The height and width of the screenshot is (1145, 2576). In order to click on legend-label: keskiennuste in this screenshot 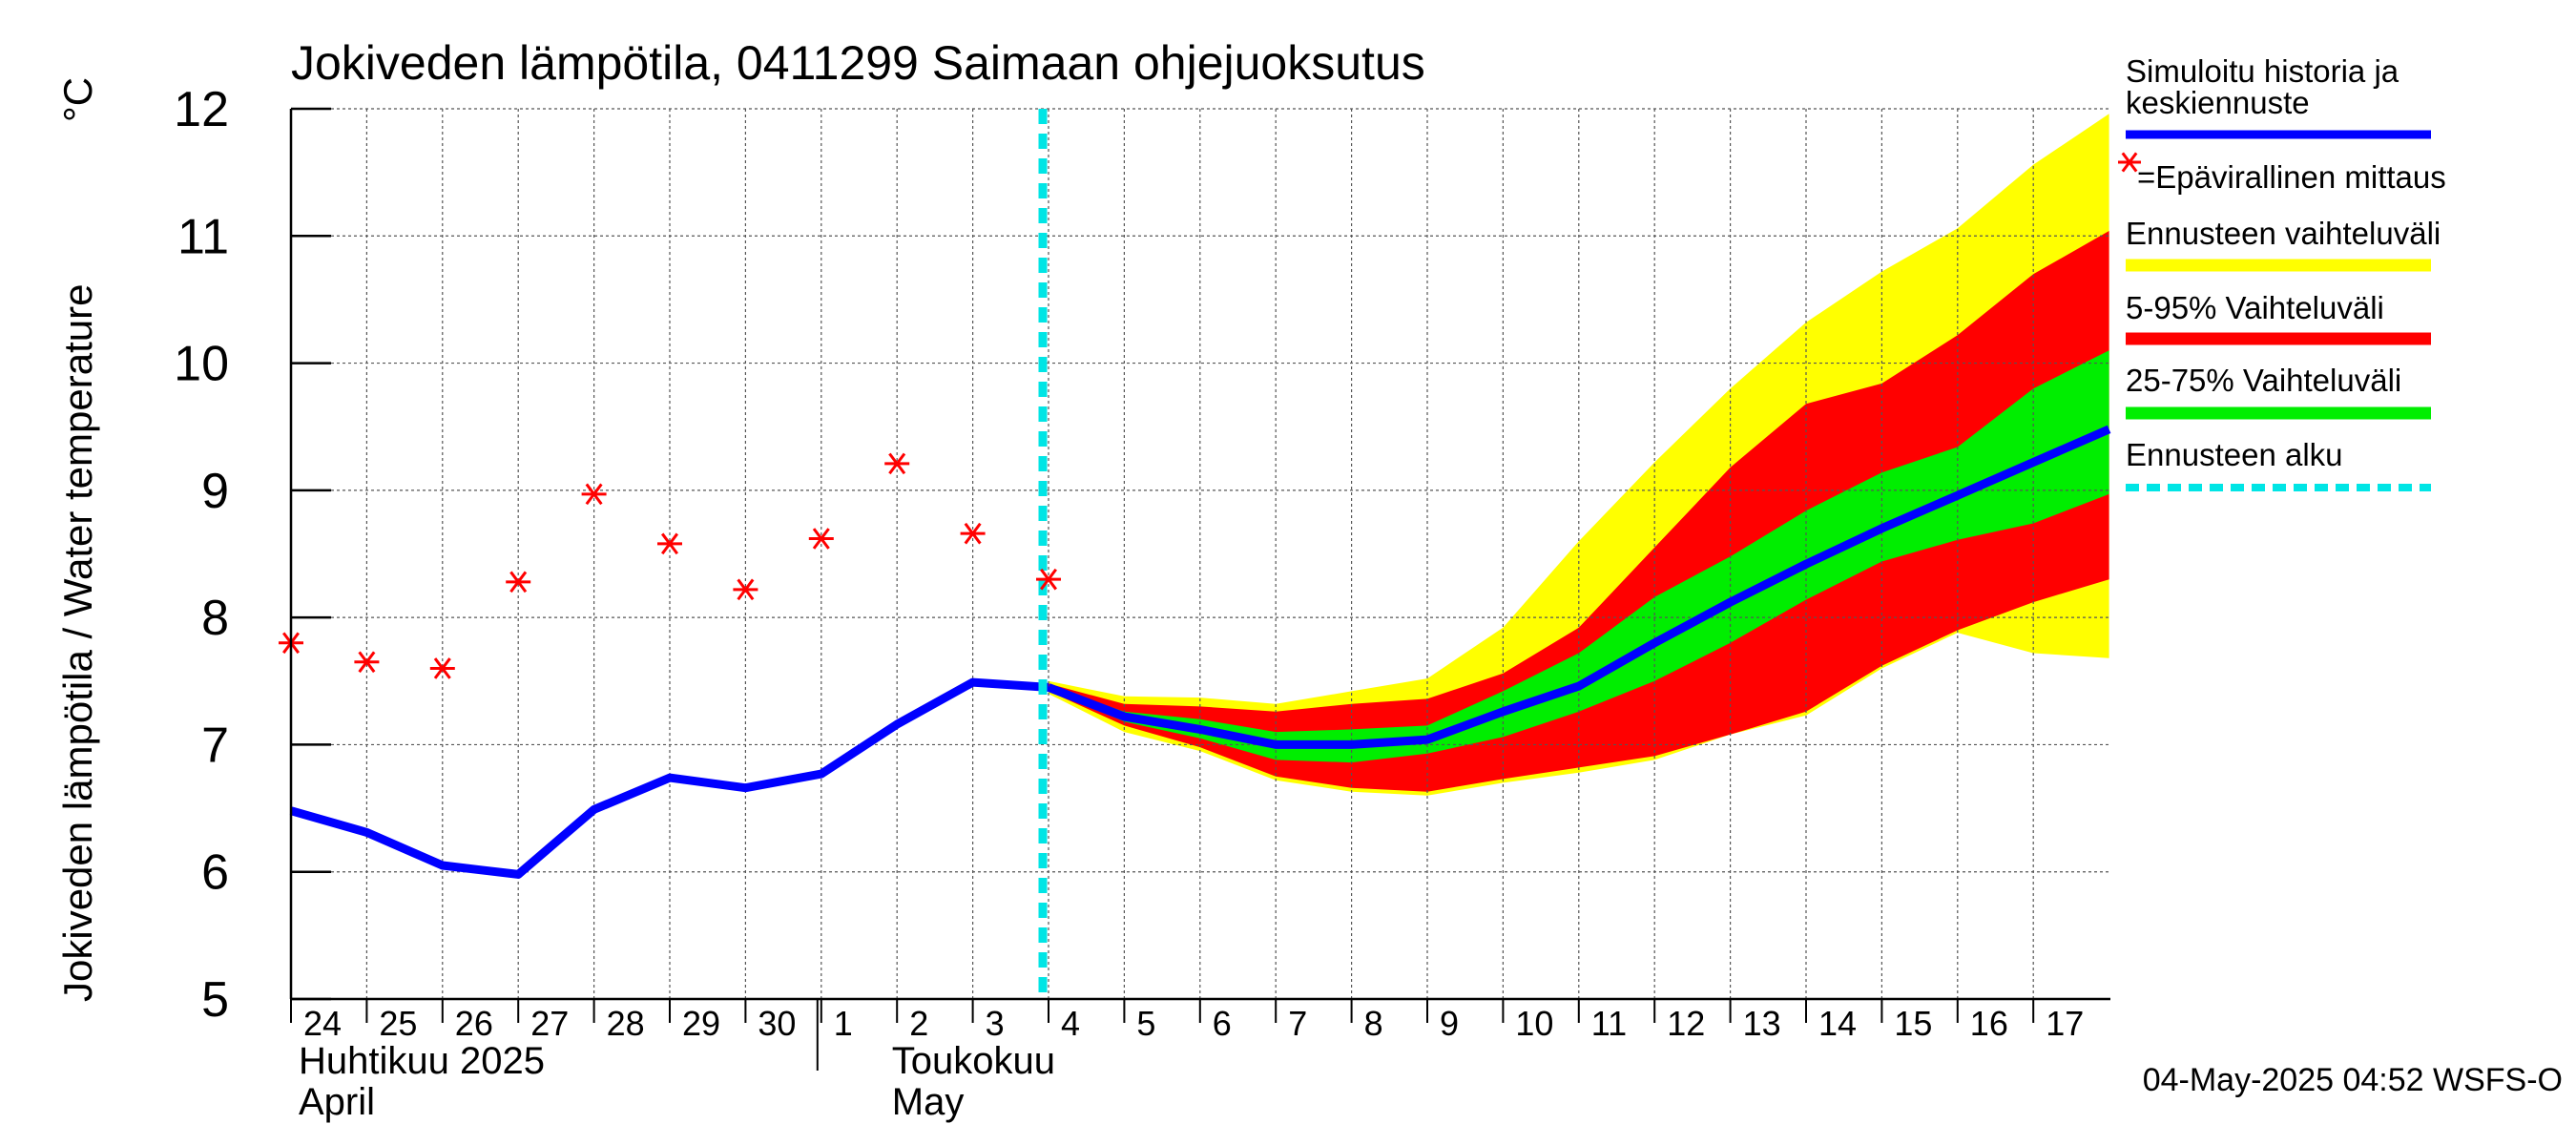, I will do `click(2218, 103)`.